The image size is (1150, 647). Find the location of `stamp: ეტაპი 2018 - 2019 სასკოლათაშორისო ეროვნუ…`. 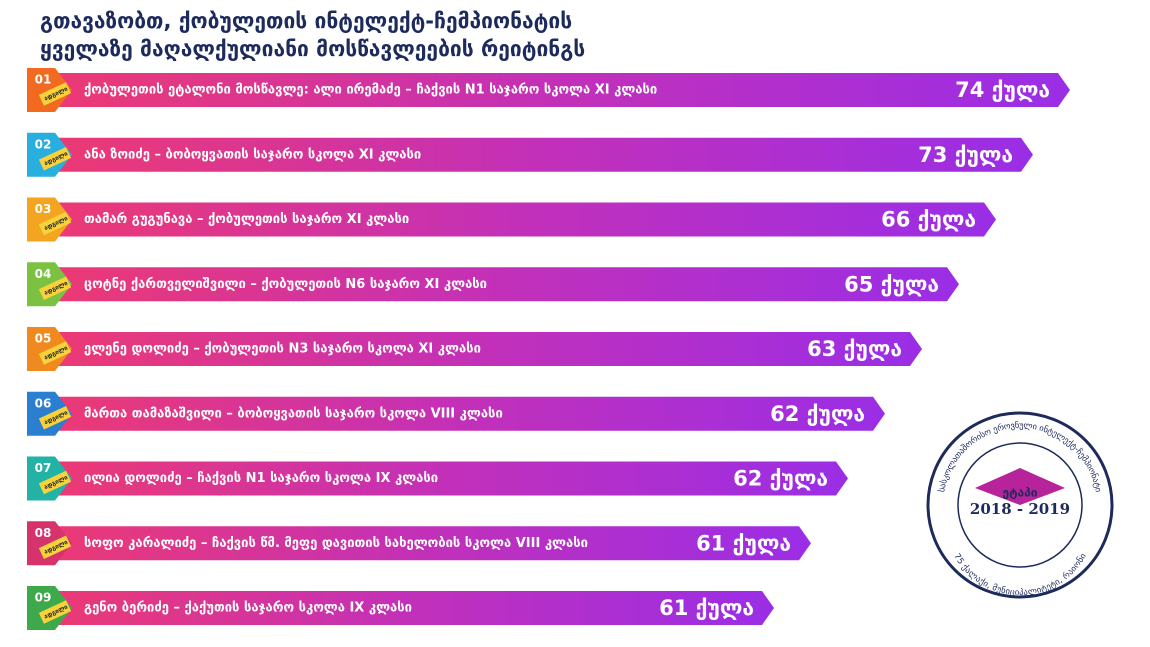

stamp: ეტაპი 2018 - 2019 სასკოლათაშორისო ეროვნუ… is located at coordinates (1020, 505).